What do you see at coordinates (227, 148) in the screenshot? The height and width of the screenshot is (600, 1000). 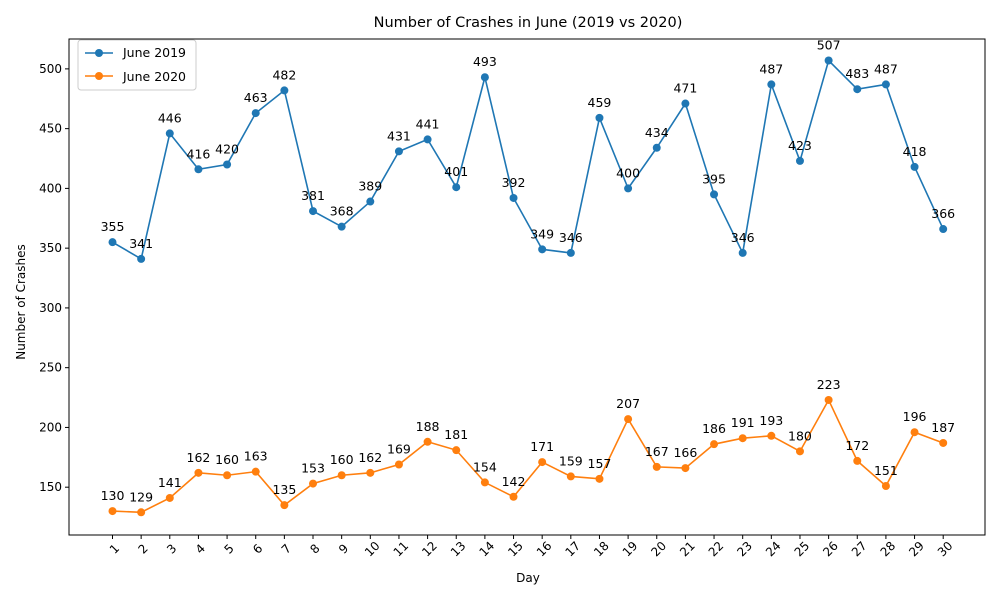 I see `data-label: 420` at bounding box center [227, 148].